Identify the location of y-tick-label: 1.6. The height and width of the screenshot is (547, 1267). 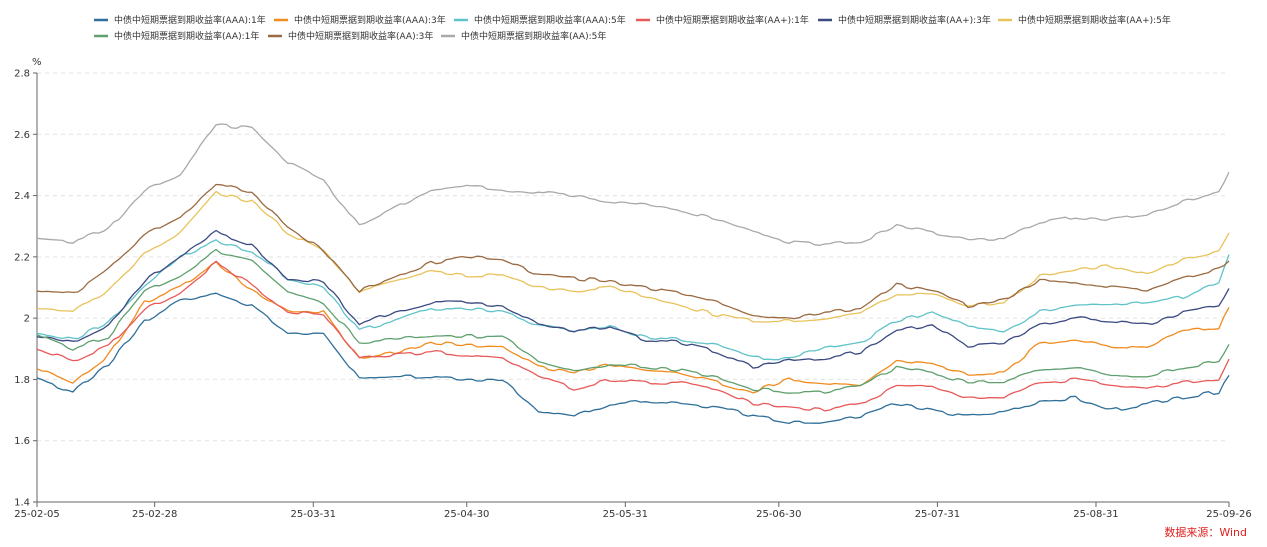
(22, 441).